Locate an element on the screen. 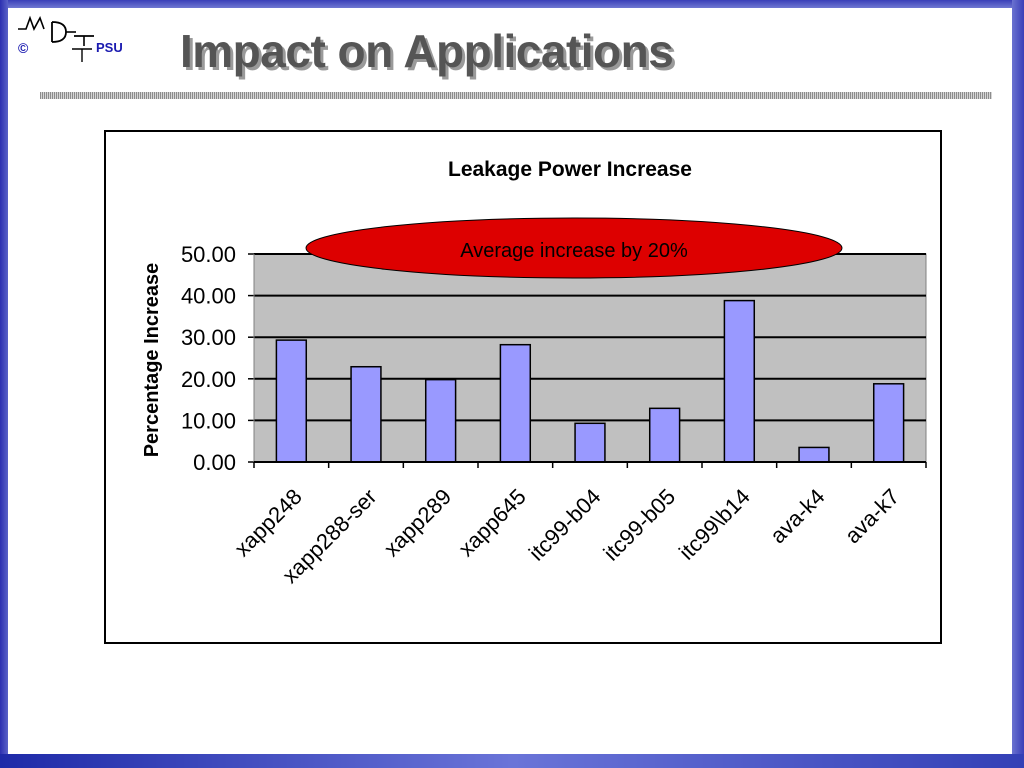  x-tick-label: itc99\b14 is located at coordinates (714, 524).